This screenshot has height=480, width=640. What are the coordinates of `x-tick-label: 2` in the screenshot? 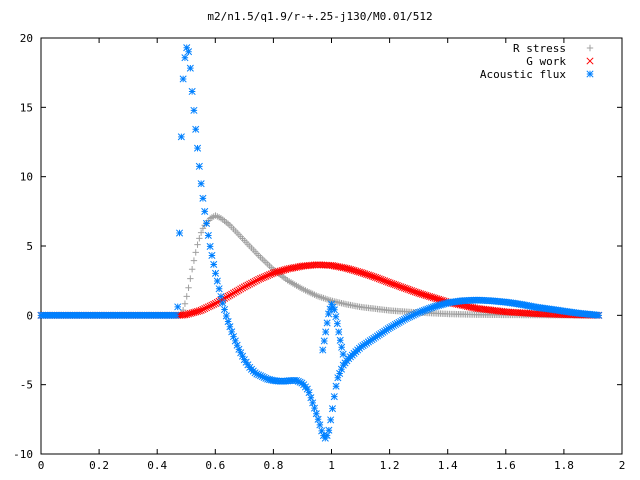 It's located at (622, 465).